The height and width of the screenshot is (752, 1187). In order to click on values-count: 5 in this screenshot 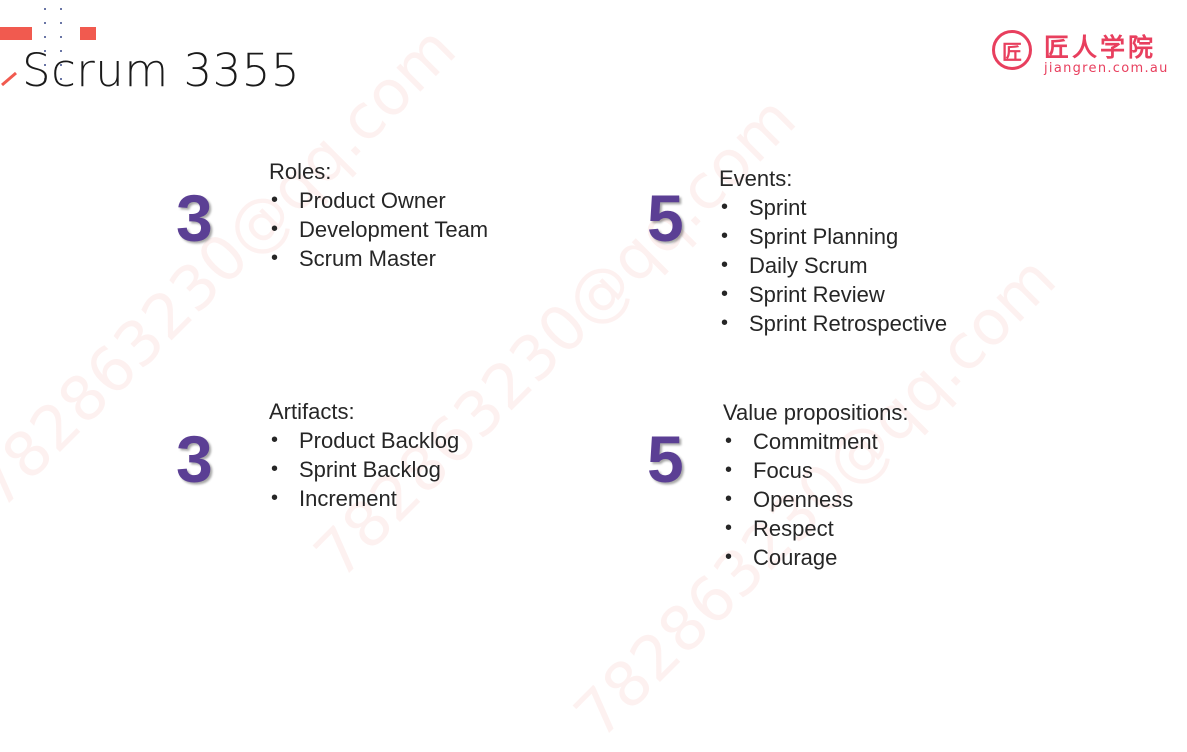, I will do `click(665, 459)`.